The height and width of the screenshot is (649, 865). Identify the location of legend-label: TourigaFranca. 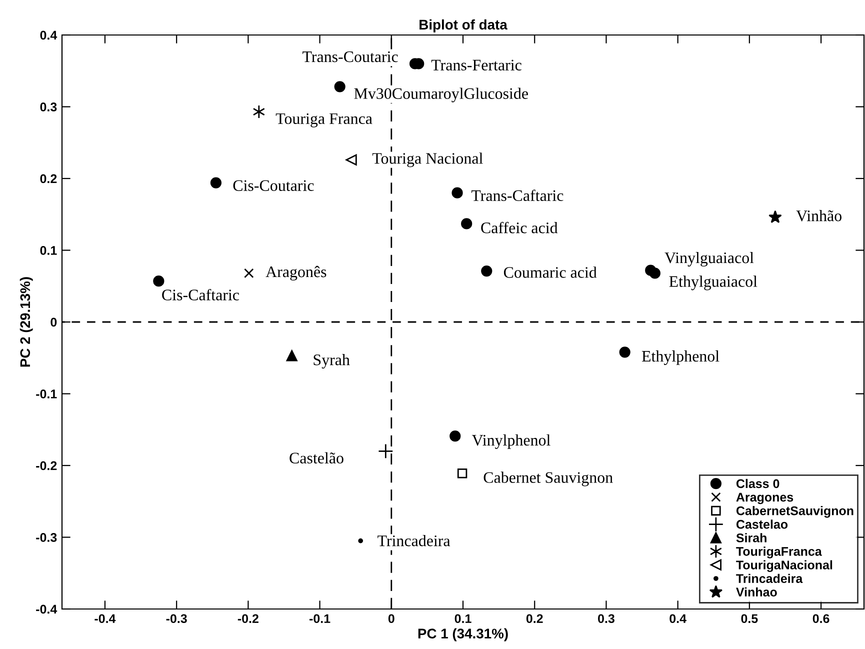
(779, 552).